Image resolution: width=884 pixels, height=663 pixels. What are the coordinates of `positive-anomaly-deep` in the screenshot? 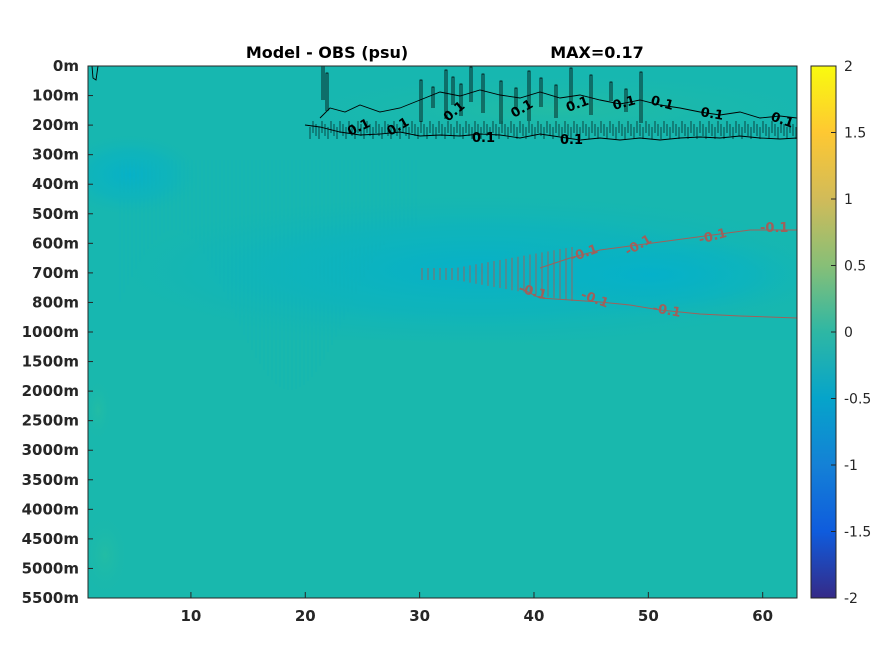 It's located at (107, 555).